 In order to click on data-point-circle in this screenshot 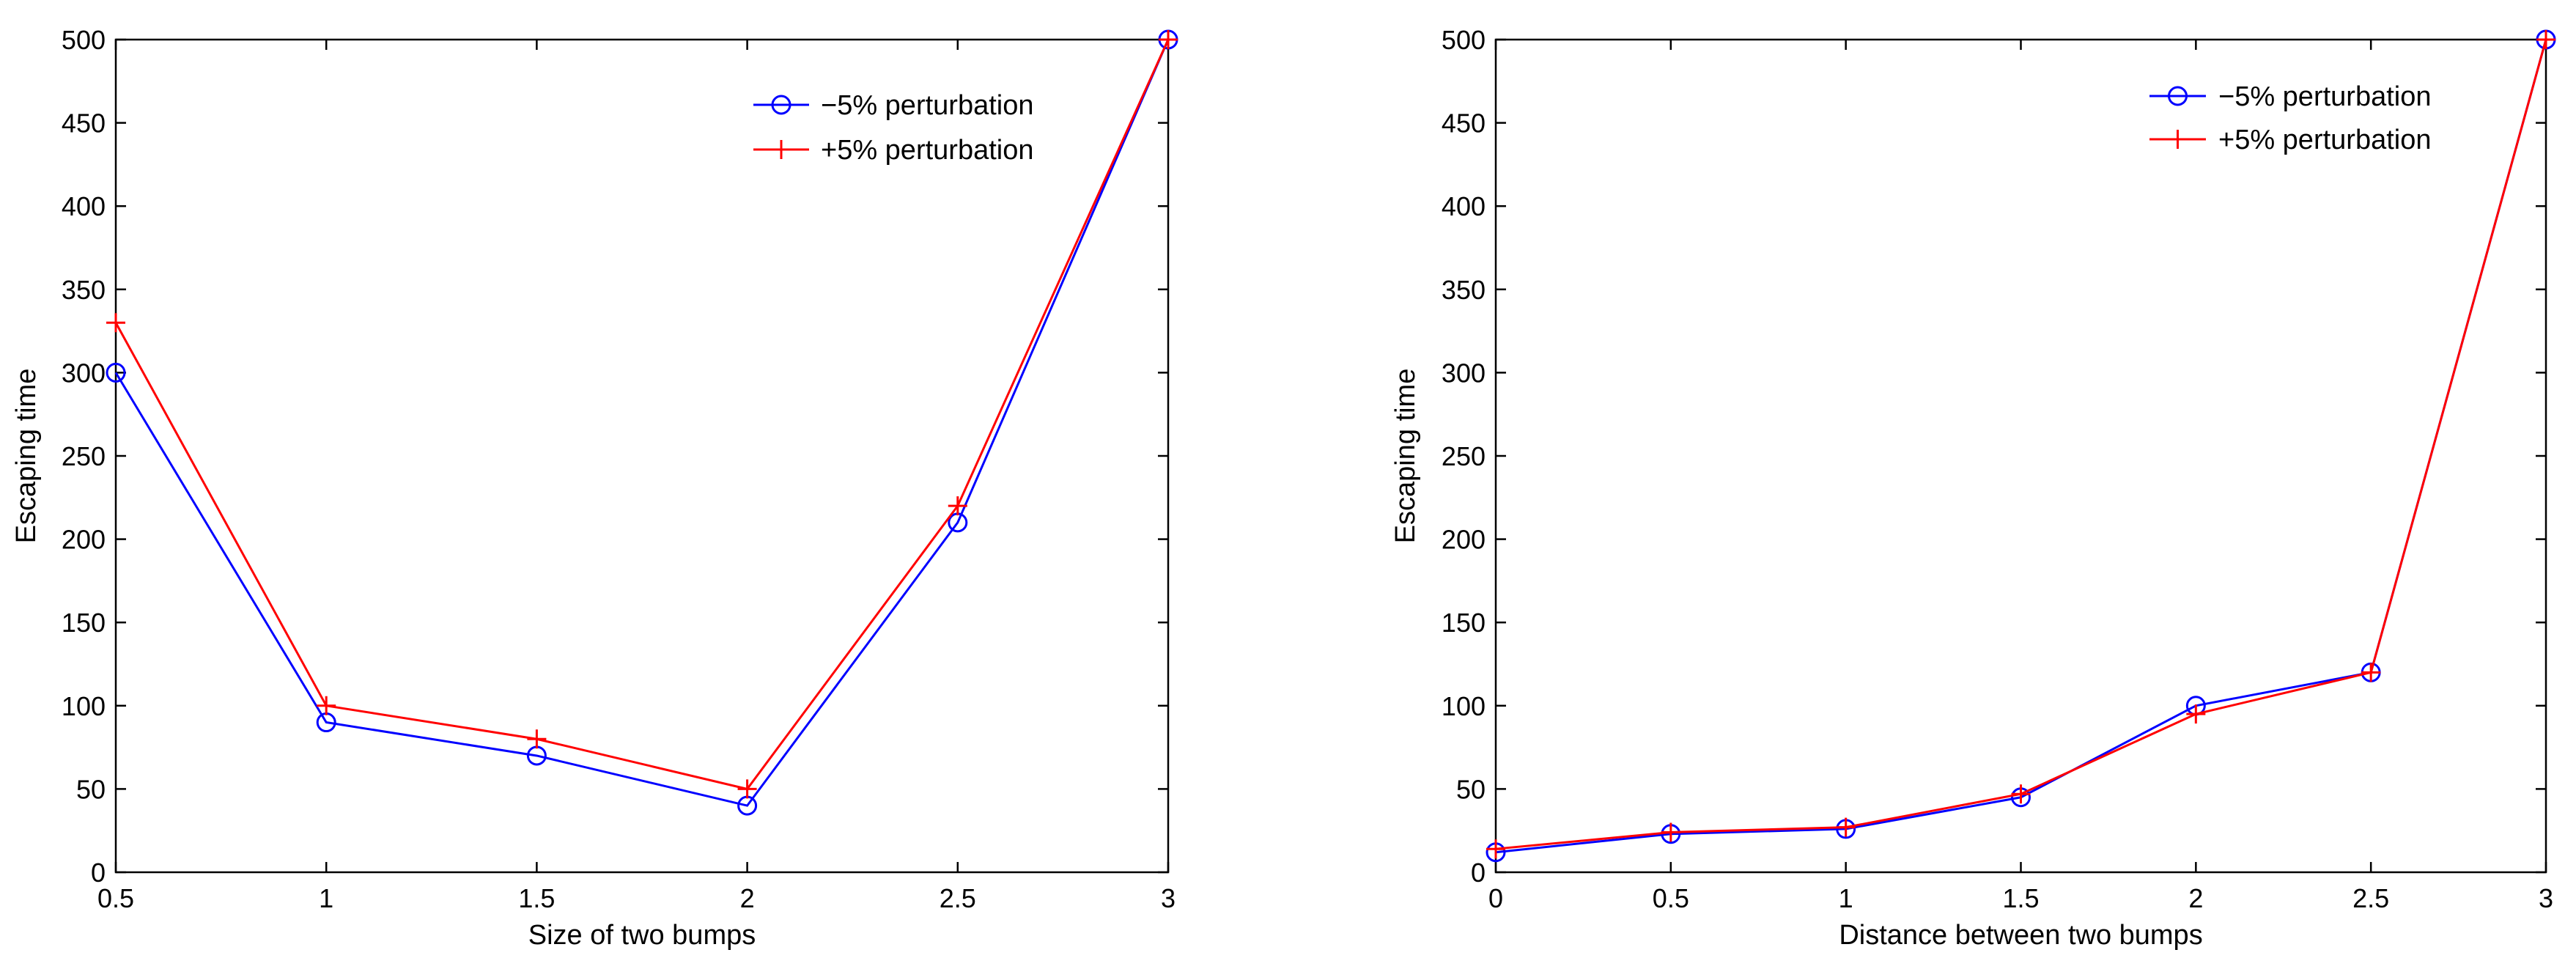, I will do `click(116, 372)`.